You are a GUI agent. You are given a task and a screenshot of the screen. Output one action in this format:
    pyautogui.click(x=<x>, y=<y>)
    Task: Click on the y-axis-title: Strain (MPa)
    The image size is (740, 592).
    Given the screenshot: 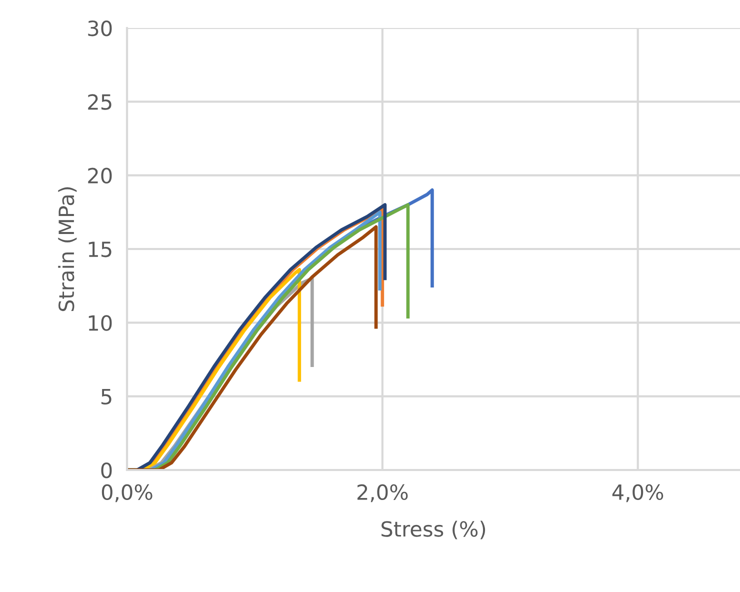 What is the action you would take?
    pyautogui.click(x=67, y=249)
    